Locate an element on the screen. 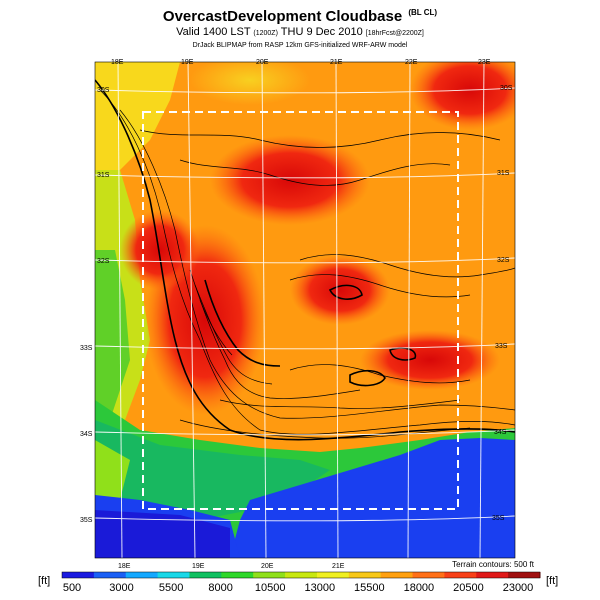 Image resolution: width=600 pixels, height=600 pixels. valid-date: THU 9 Dec 2010 is located at coordinates (321, 32).